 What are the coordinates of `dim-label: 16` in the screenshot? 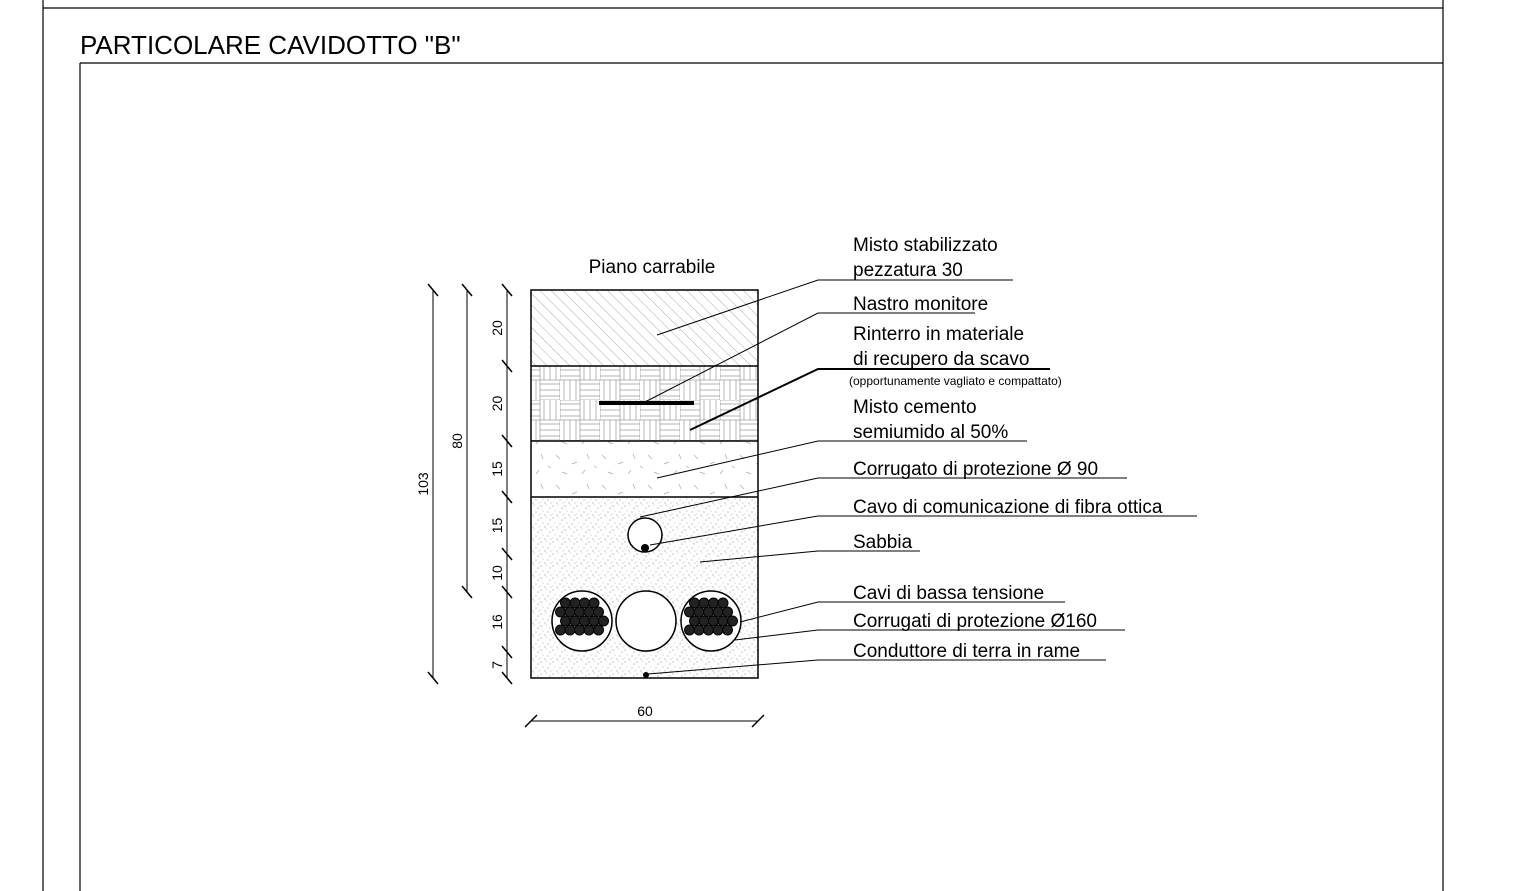 It's located at (497, 622).